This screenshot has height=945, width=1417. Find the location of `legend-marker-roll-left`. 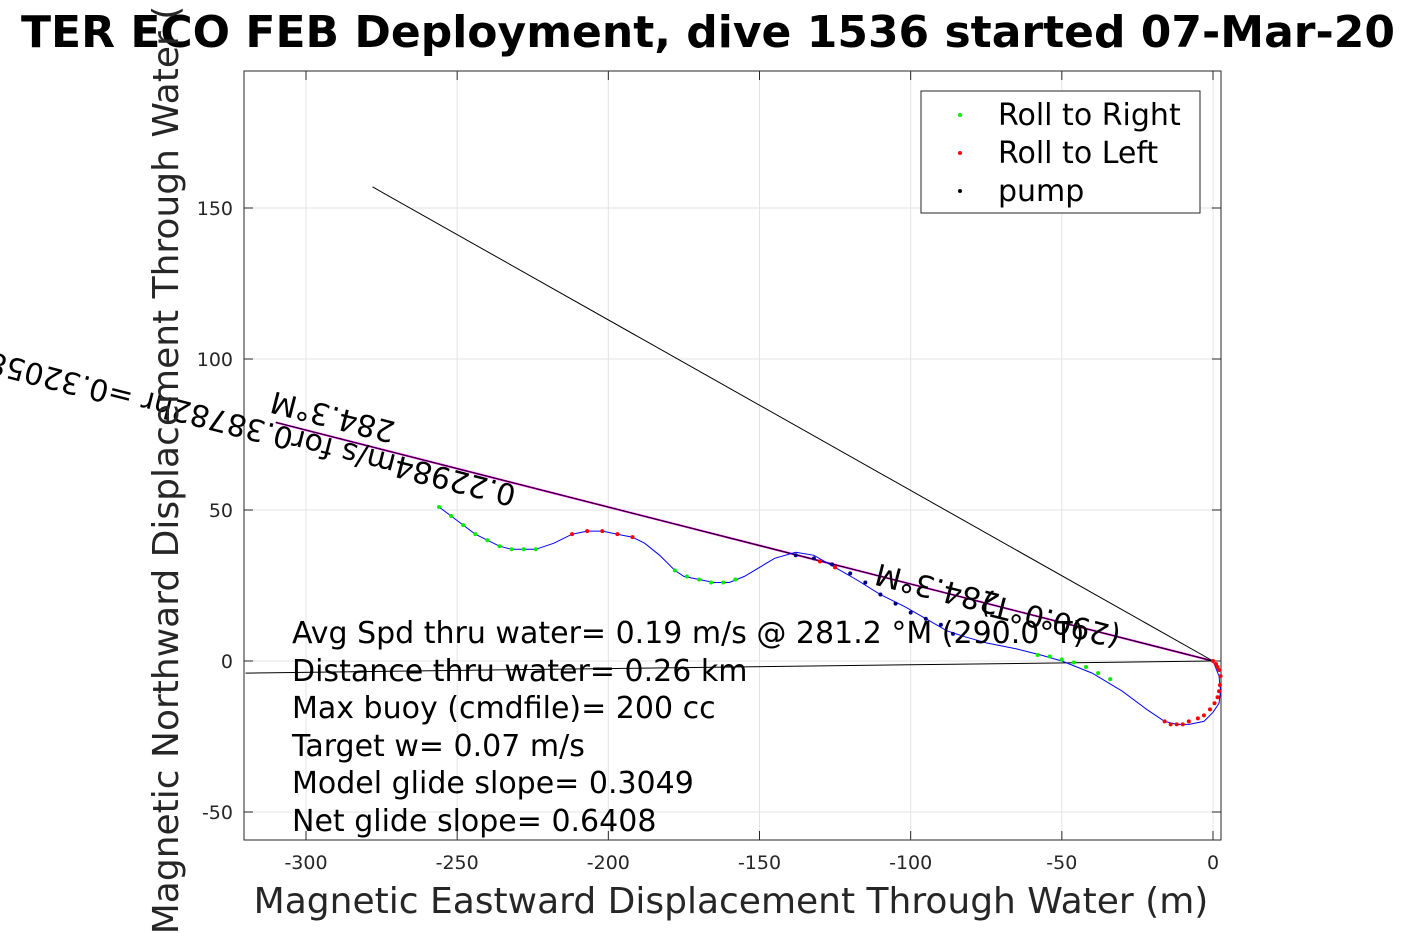

legend-marker-roll-left is located at coordinates (960, 153).